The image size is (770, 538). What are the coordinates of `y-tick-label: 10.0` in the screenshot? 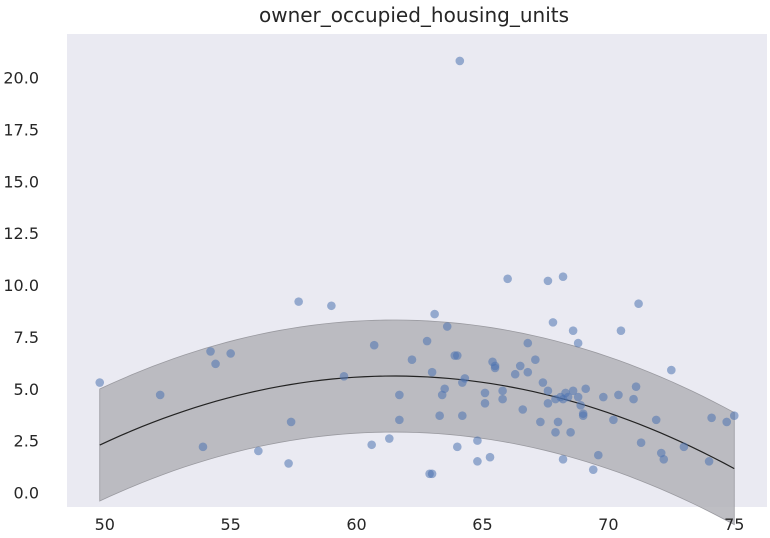 It's located at (21, 285).